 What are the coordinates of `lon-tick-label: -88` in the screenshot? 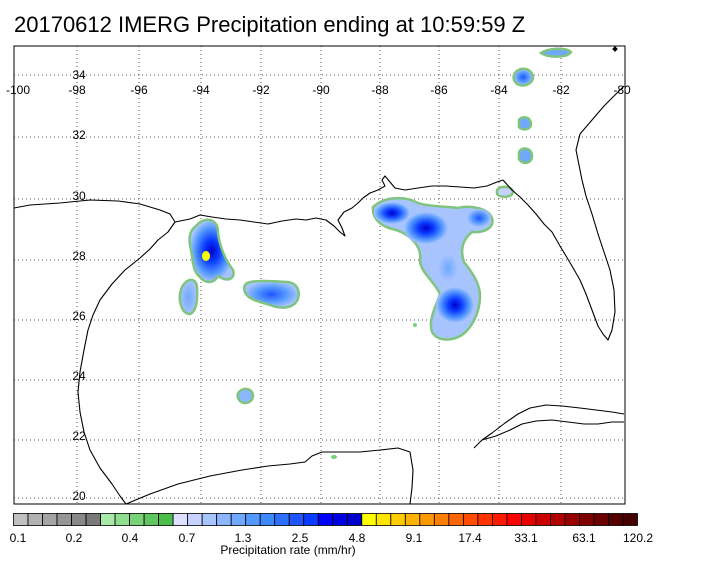 It's located at (380, 90).